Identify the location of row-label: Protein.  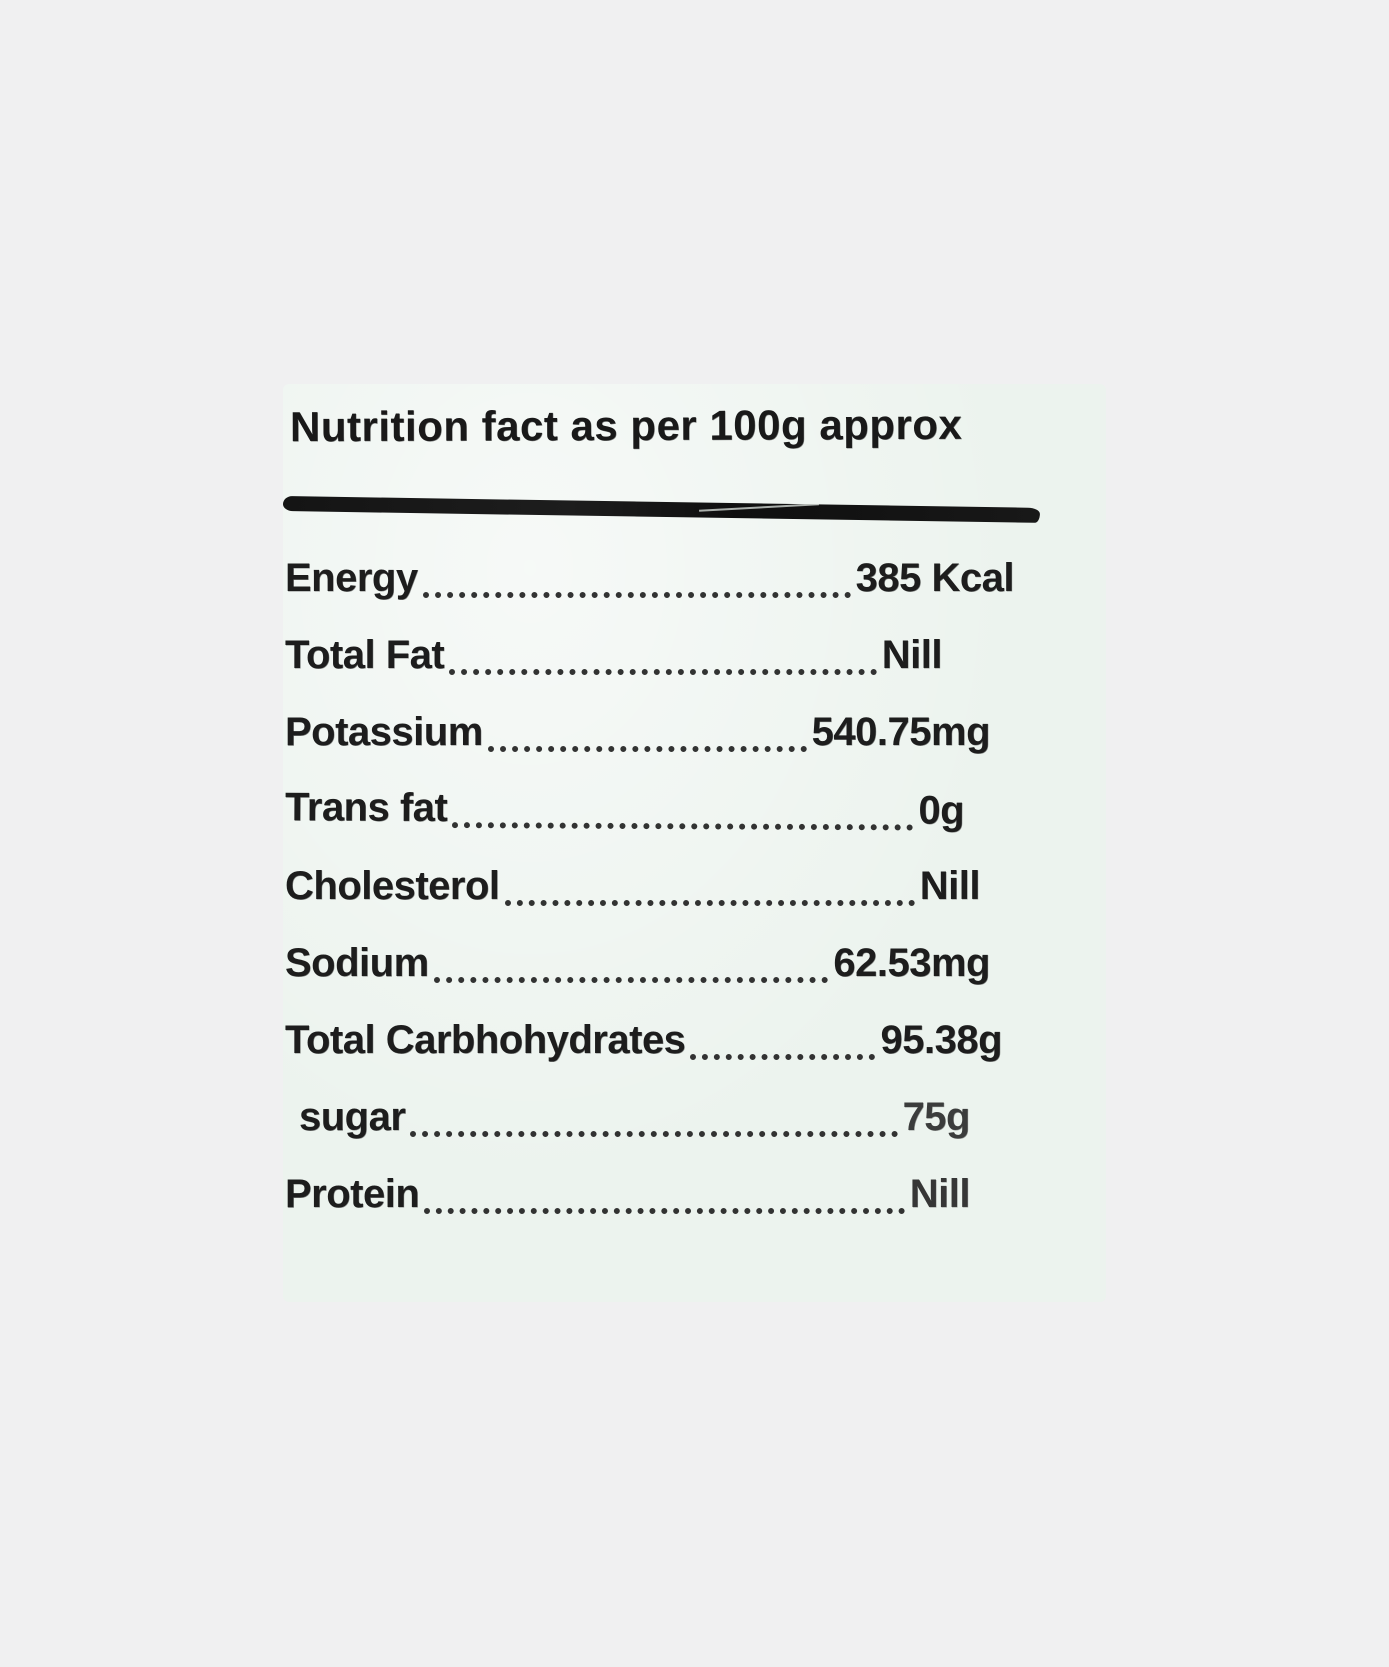
(352, 1194).